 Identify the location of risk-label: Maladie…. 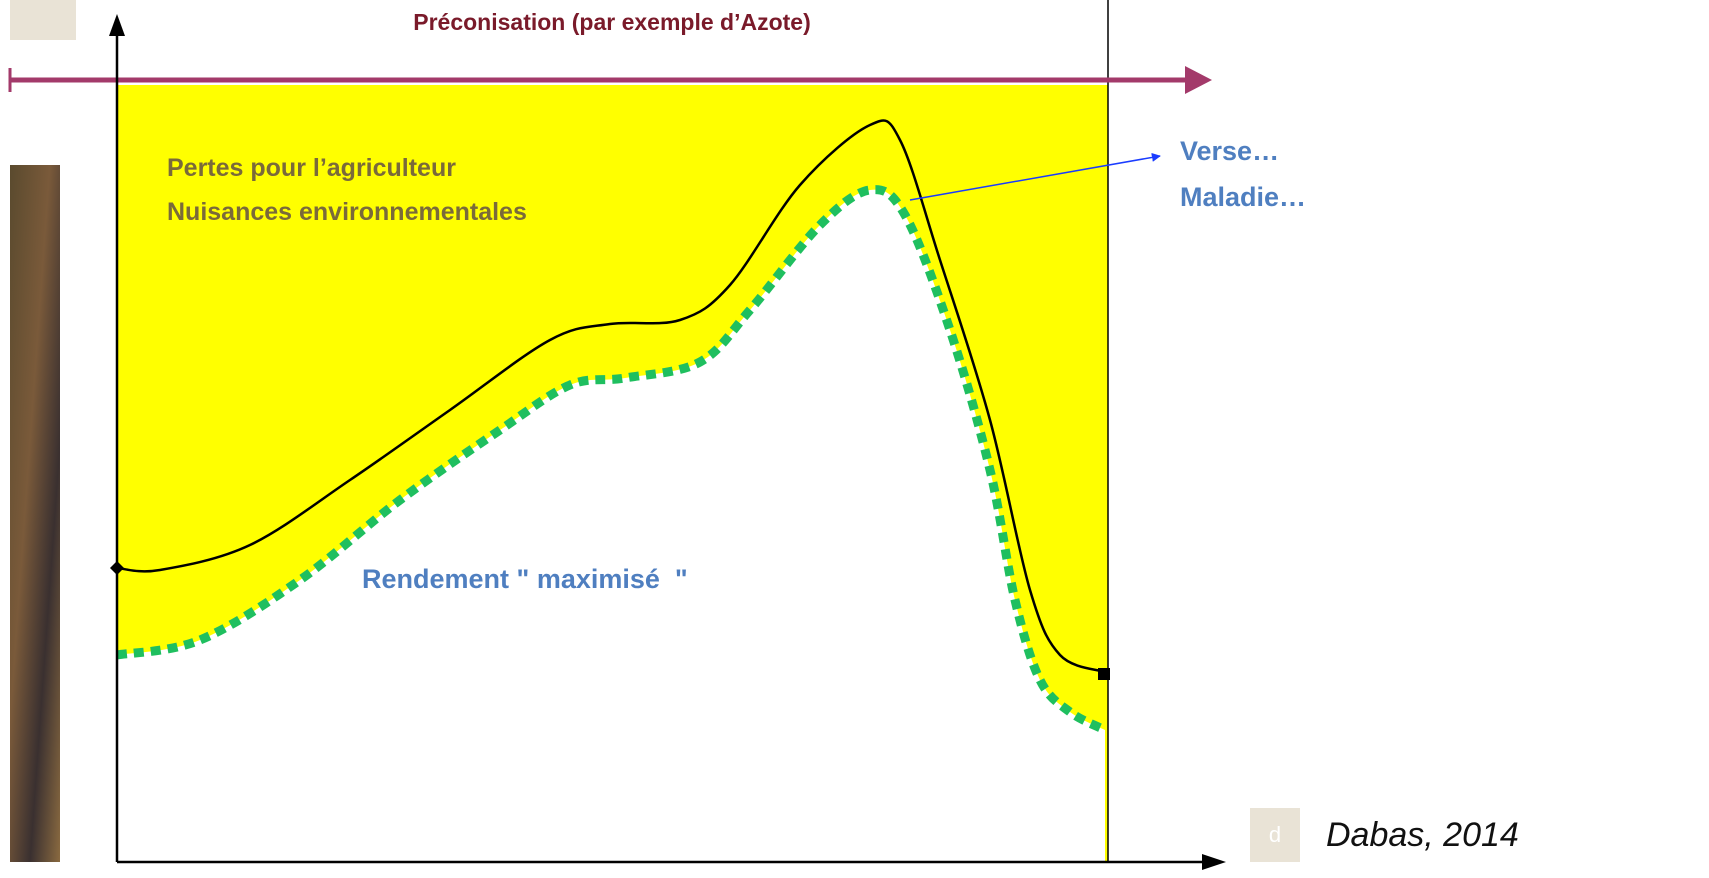
(1243, 197).